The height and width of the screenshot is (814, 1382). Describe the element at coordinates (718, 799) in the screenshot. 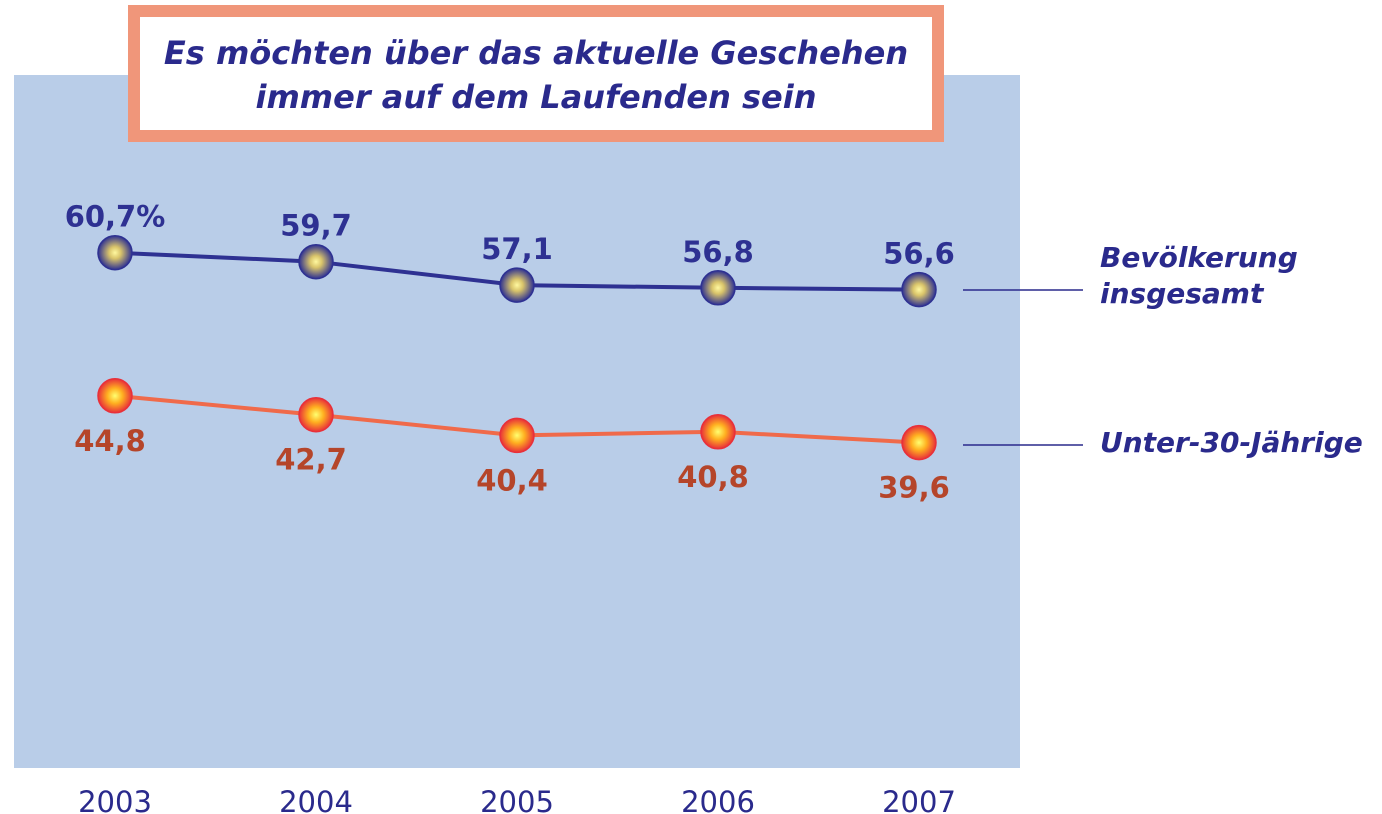

I see `x-tick-label: 2006` at that location.